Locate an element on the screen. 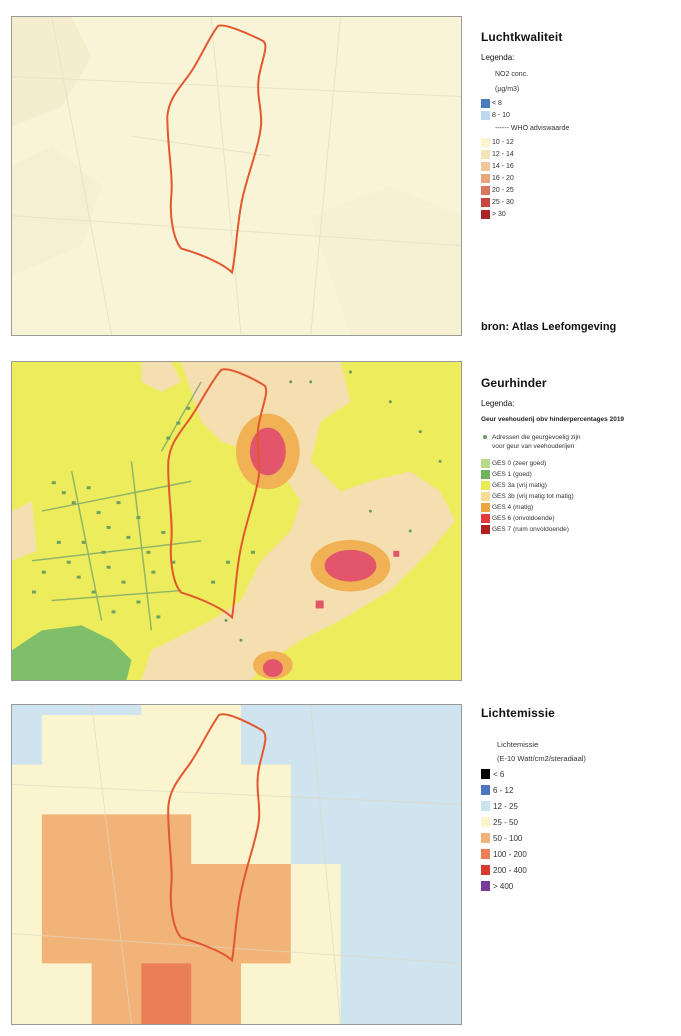 The height and width of the screenshot is (1036, 681). air-quality-legend-subtitle: NO2 conc. is located at coordinates (512, 74).